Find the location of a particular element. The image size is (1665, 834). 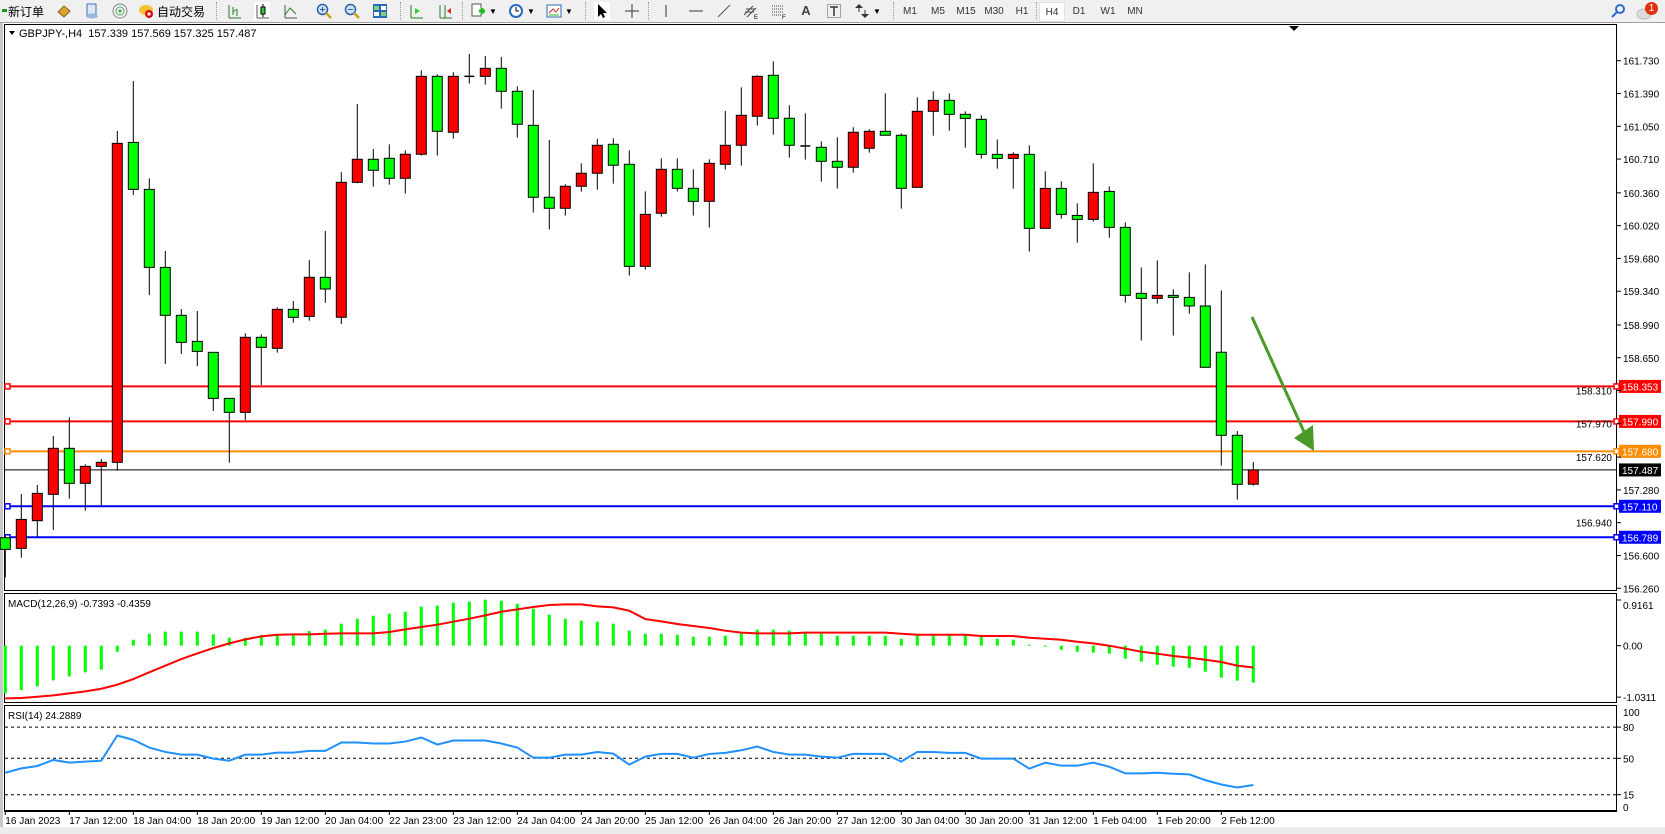

search-button is located at coordinates (1618, 11).